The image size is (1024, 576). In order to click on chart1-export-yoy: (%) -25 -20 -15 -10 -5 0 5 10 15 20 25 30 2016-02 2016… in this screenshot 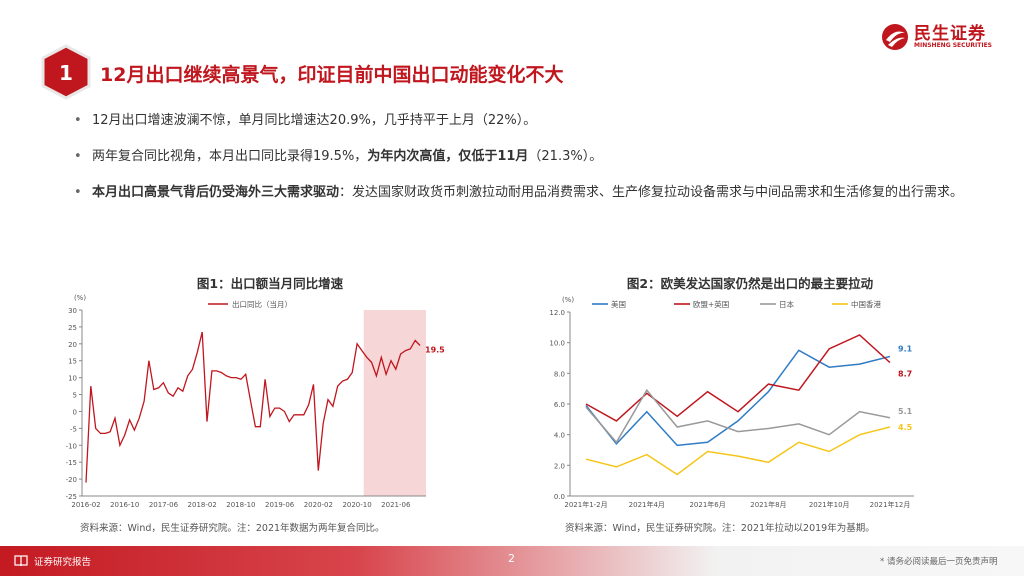, I will do `click(256, 401)`.